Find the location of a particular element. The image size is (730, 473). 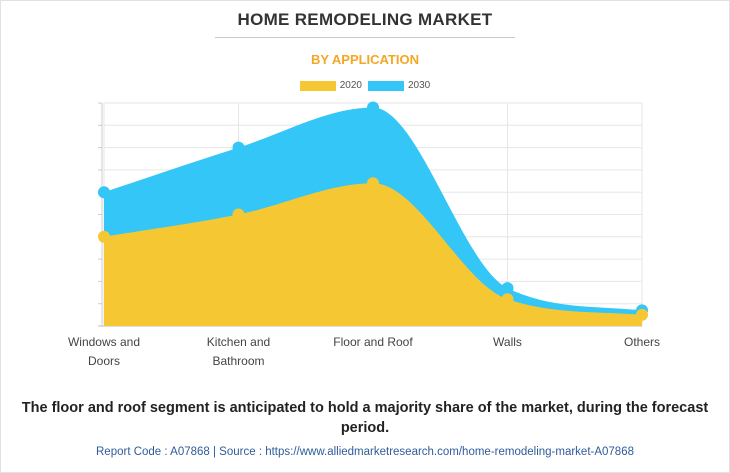

legend-label-2020: 2020 is located at coordinates (350, 85).